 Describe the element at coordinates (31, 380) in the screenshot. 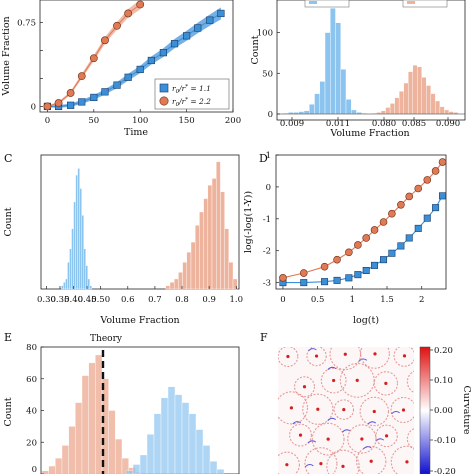

I see `y-tick-label: 60` at that location.